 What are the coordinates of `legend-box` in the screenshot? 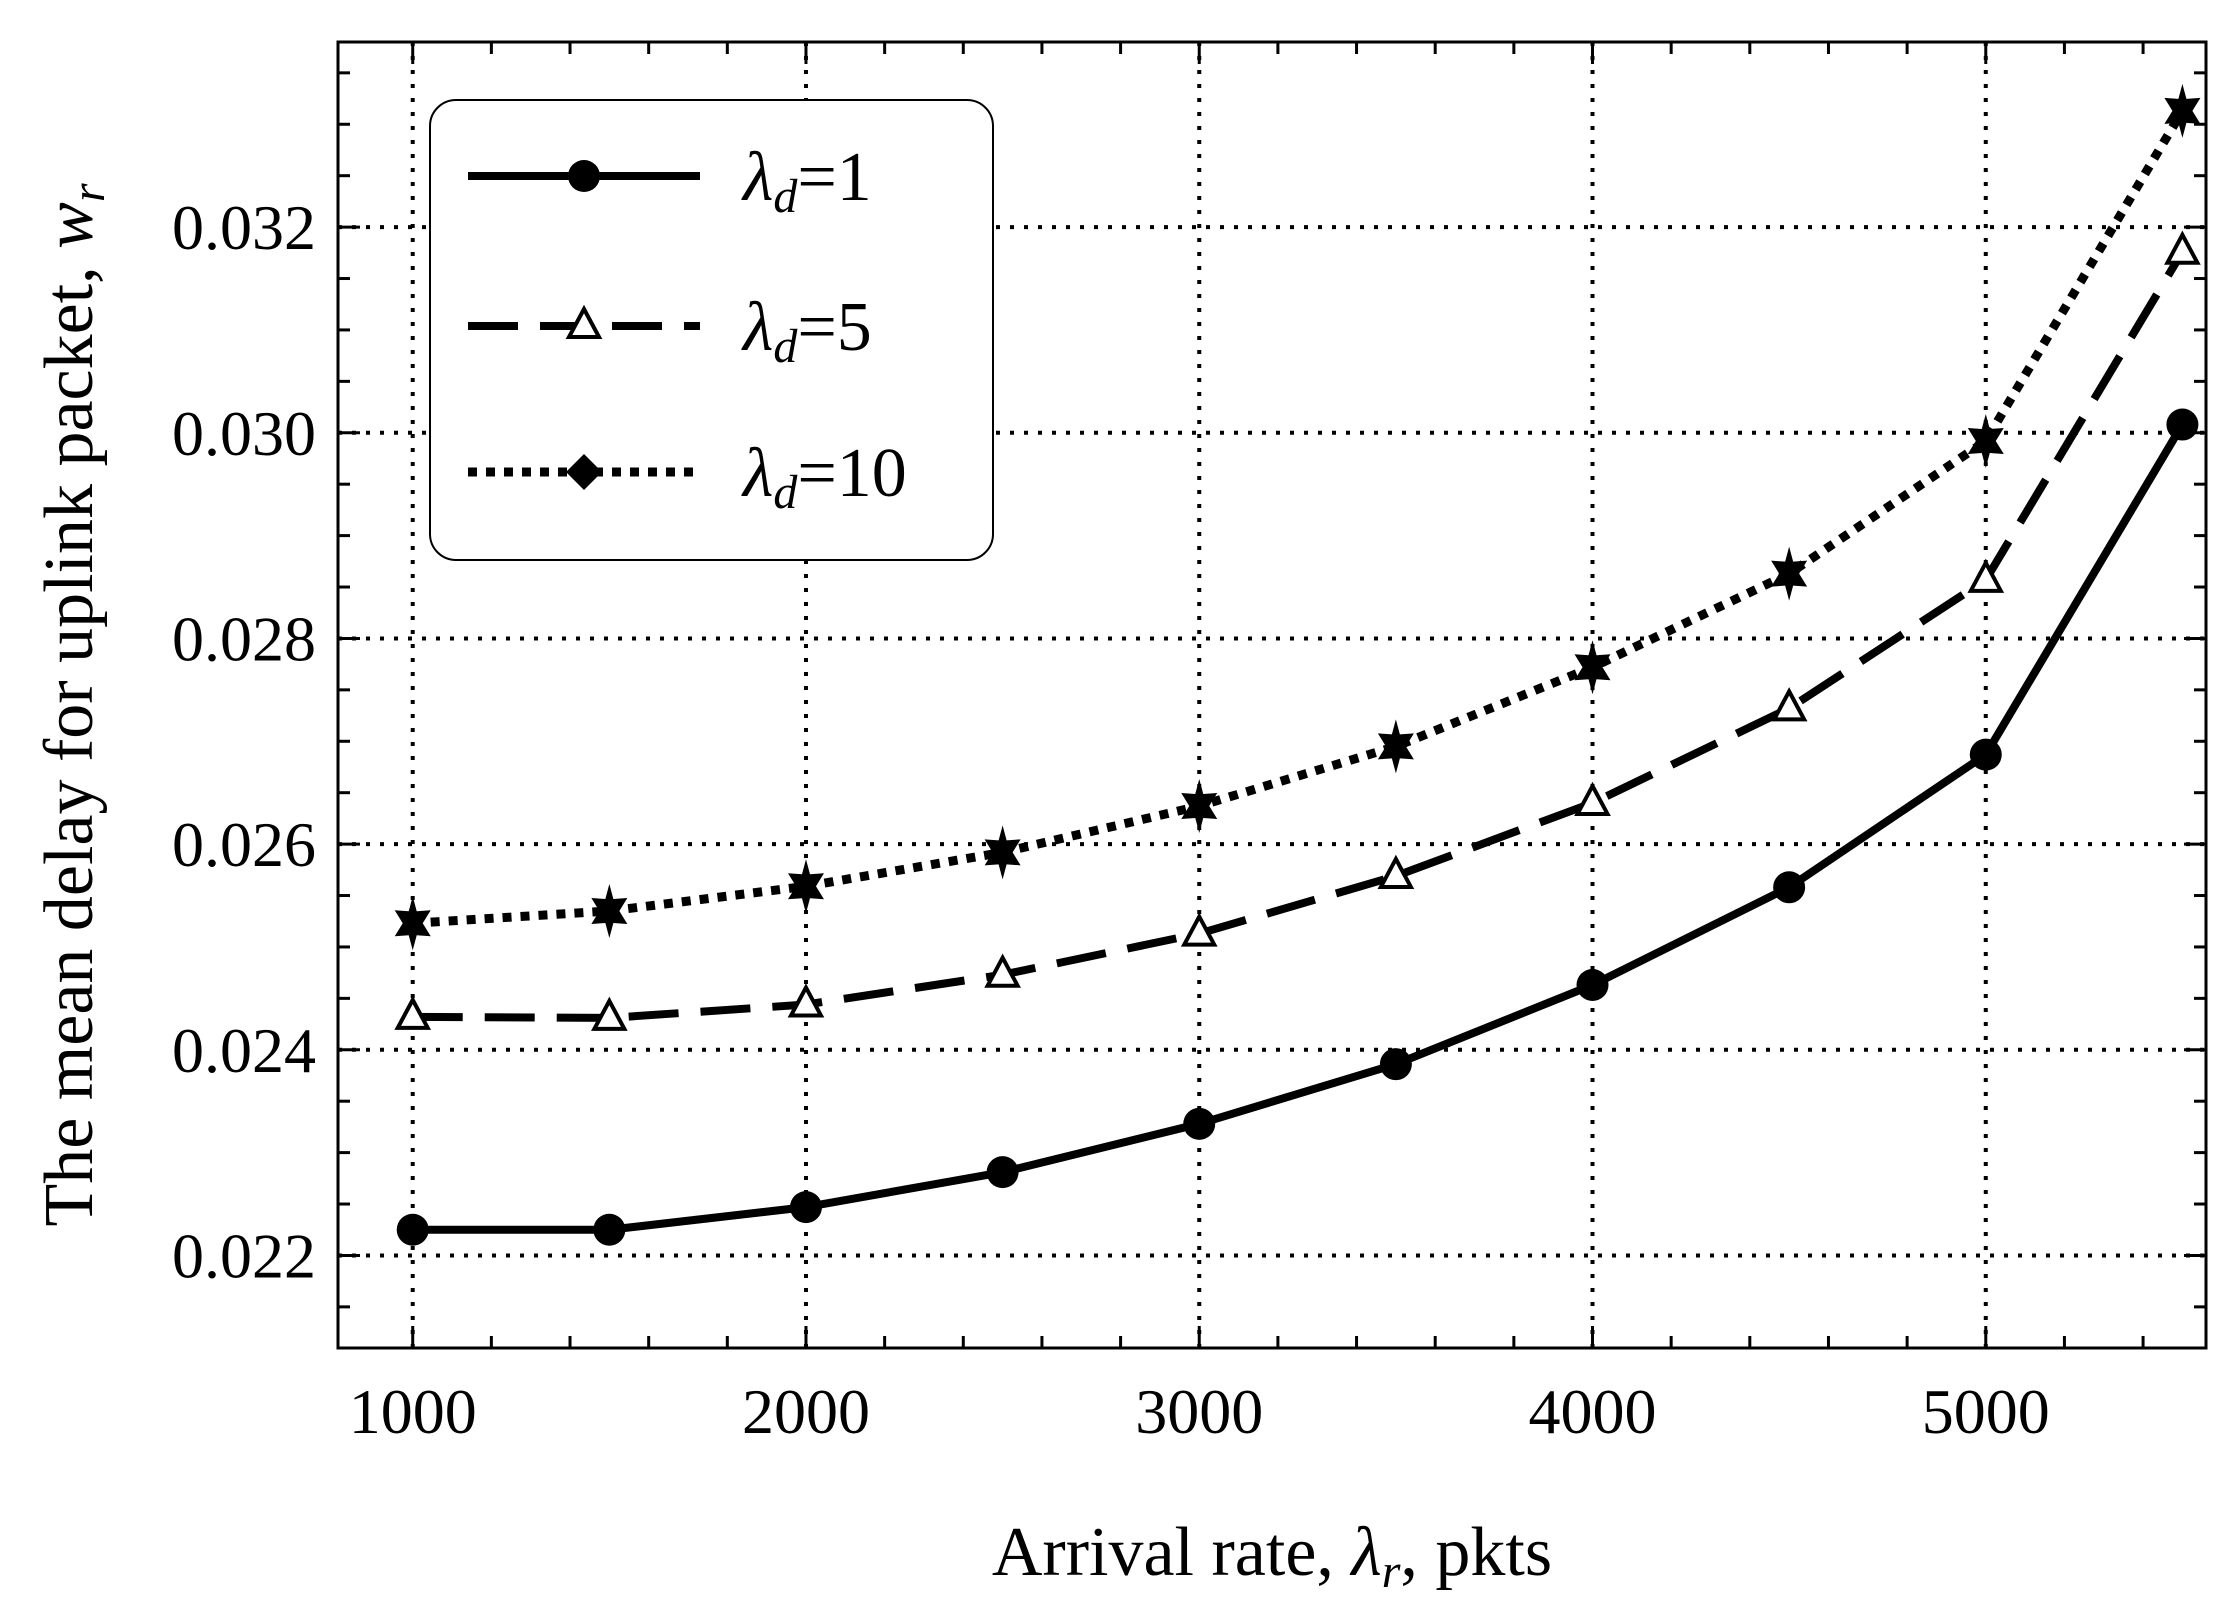 It's located at (711, 330).